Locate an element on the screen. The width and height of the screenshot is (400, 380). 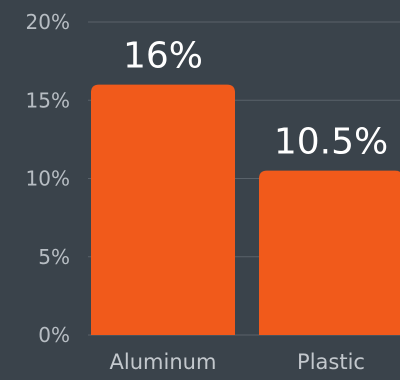
x-category-label: Plastic is located at coordinates (331, 362).